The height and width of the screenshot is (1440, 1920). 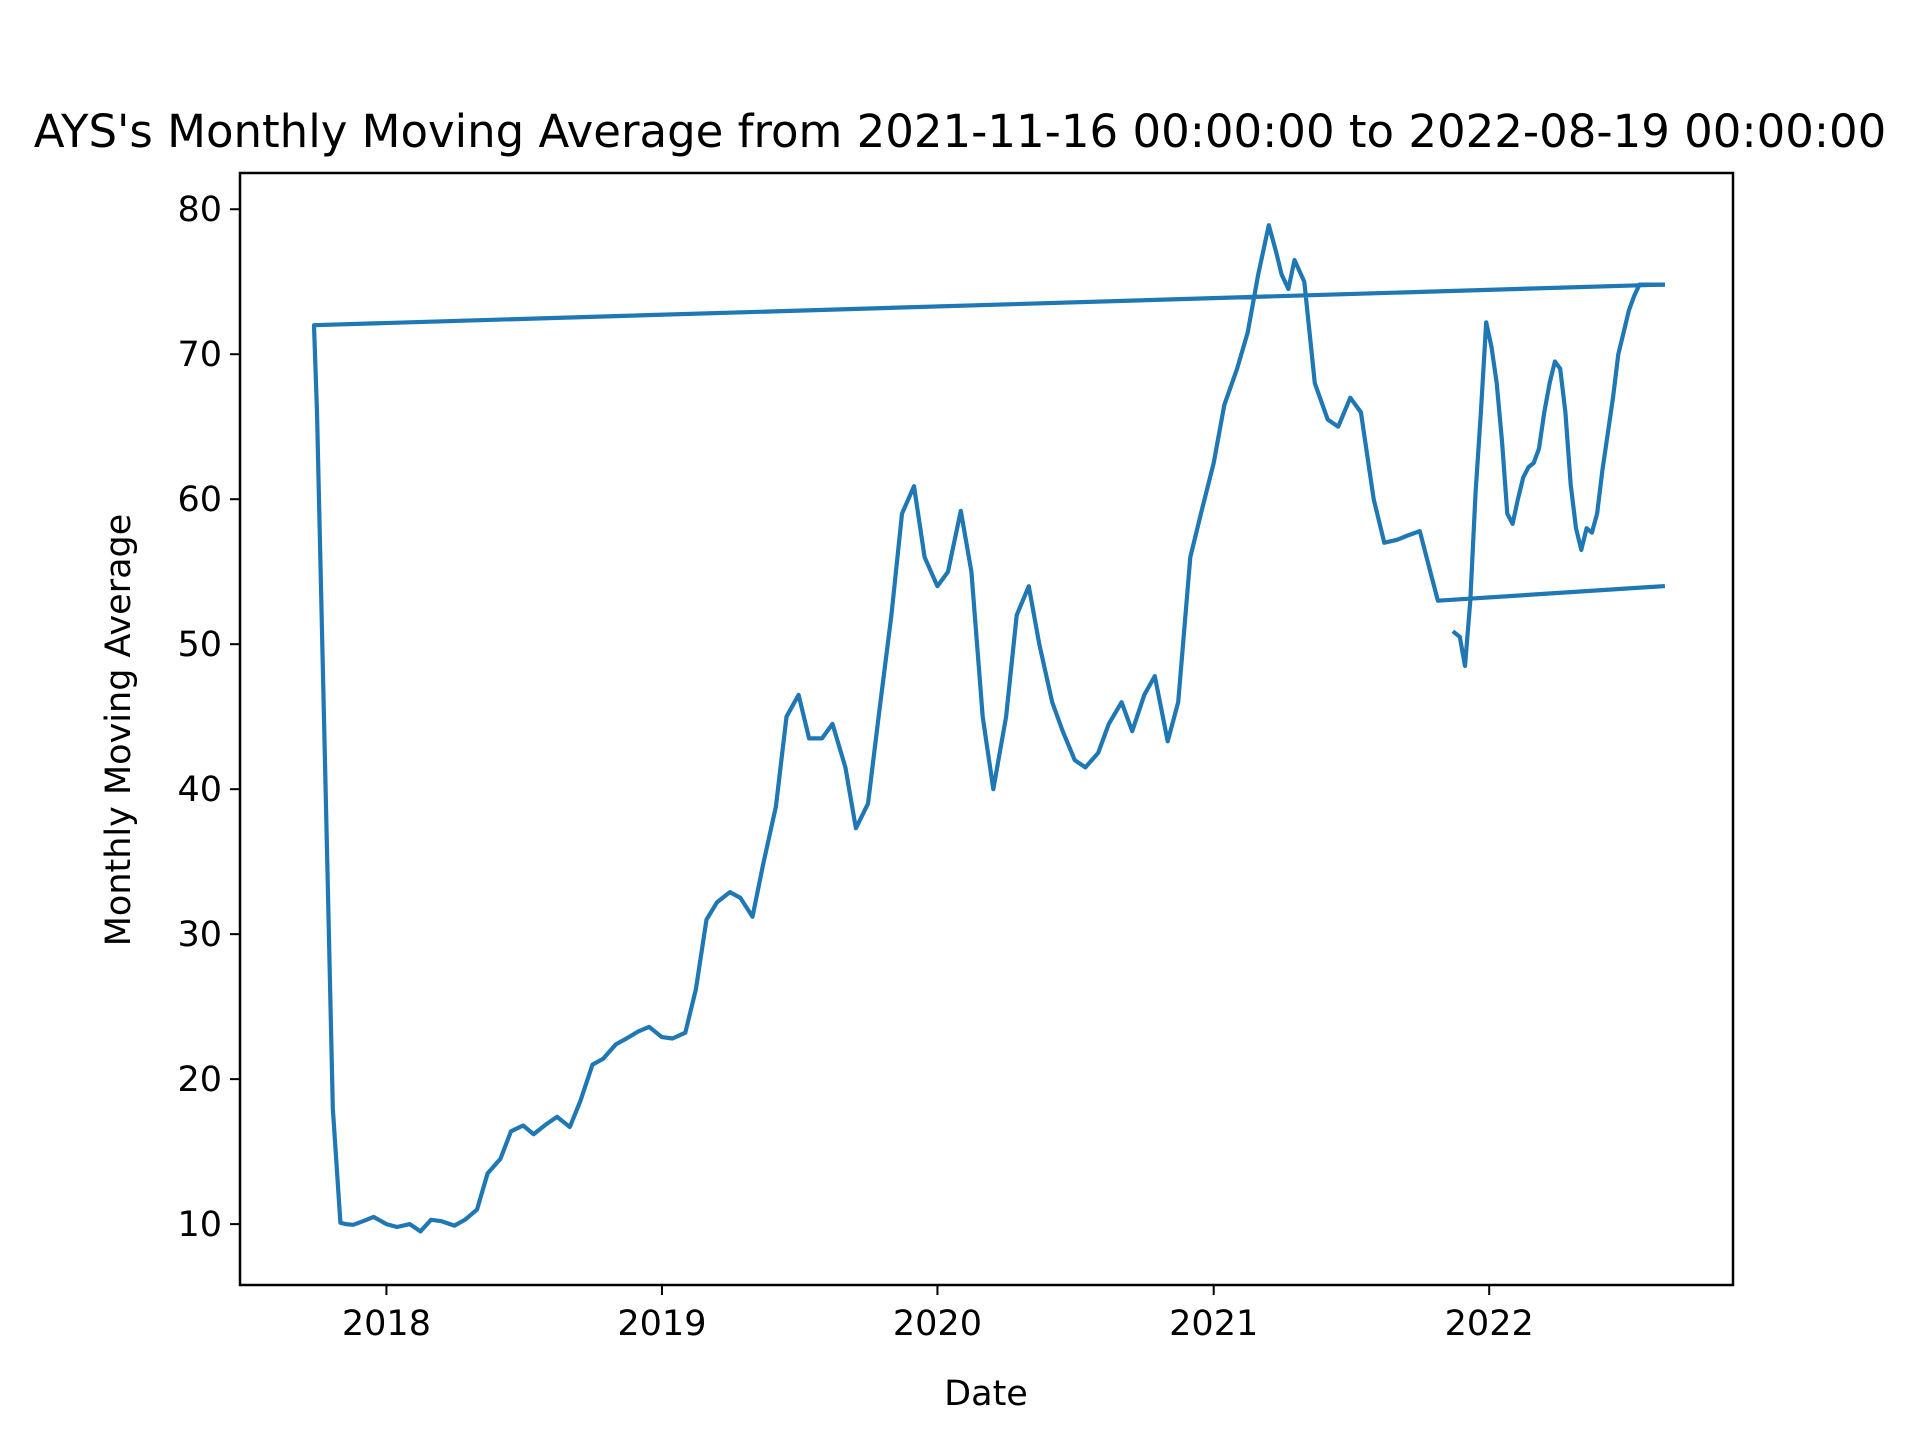 What do you see at coordinates (208, 717) in the screenshot?
I see `y-axis: 10 20 30 40 50 60 70 80` at bounding box center [208, 717].